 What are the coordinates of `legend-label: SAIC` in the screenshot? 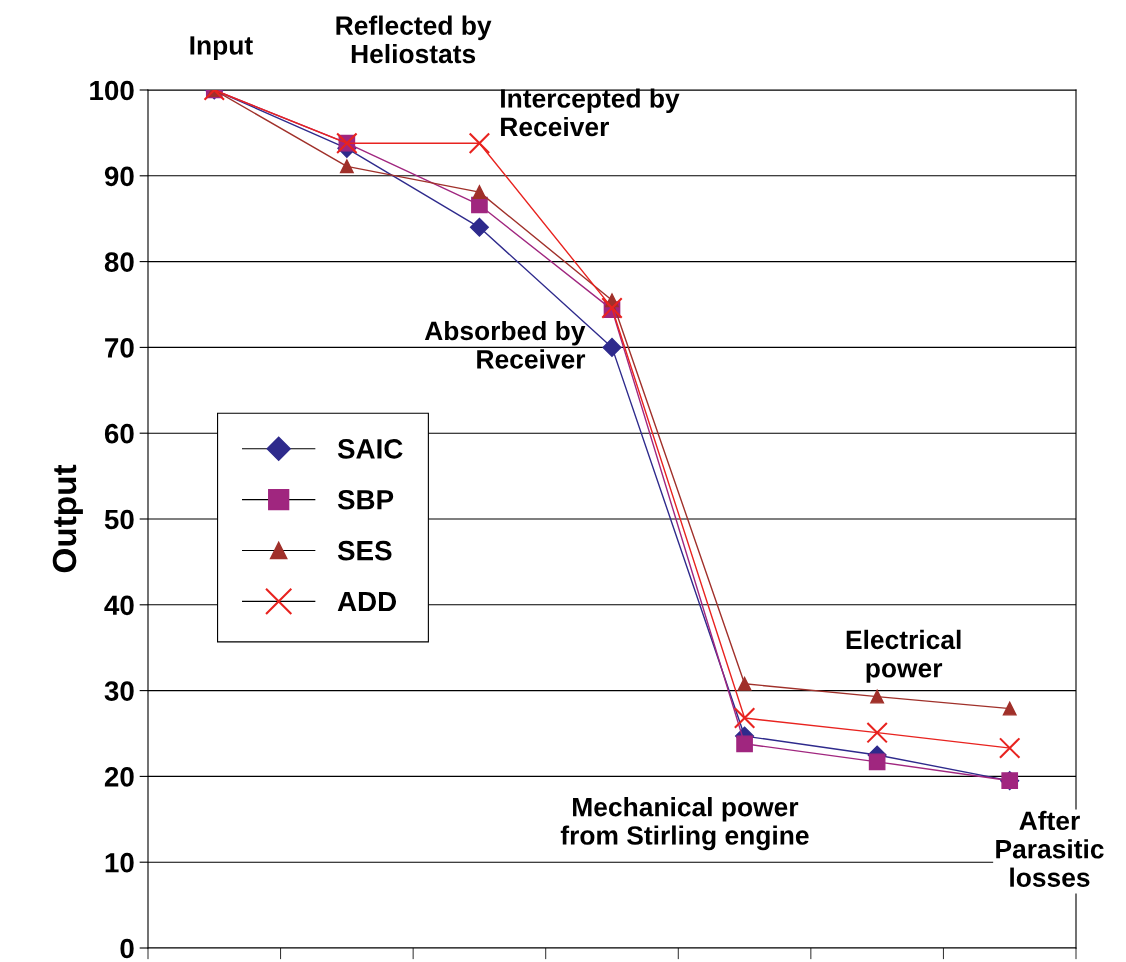 It's located at (370, 449).